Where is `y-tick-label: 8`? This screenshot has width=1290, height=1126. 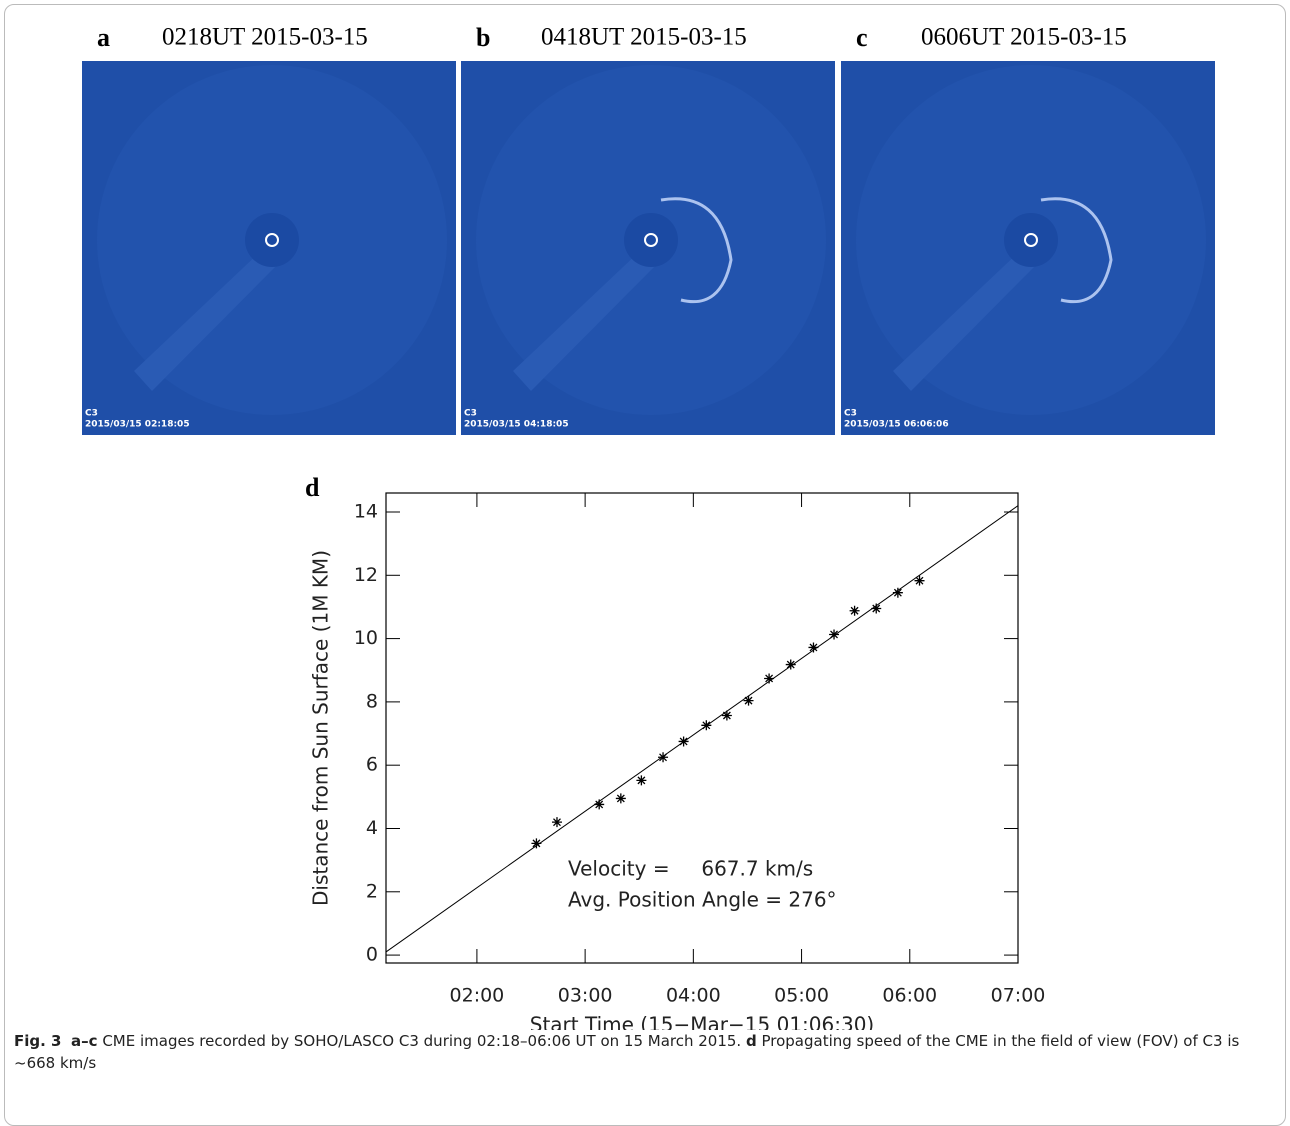 y-tick-label: 8 is located at coordinates (372, 701).